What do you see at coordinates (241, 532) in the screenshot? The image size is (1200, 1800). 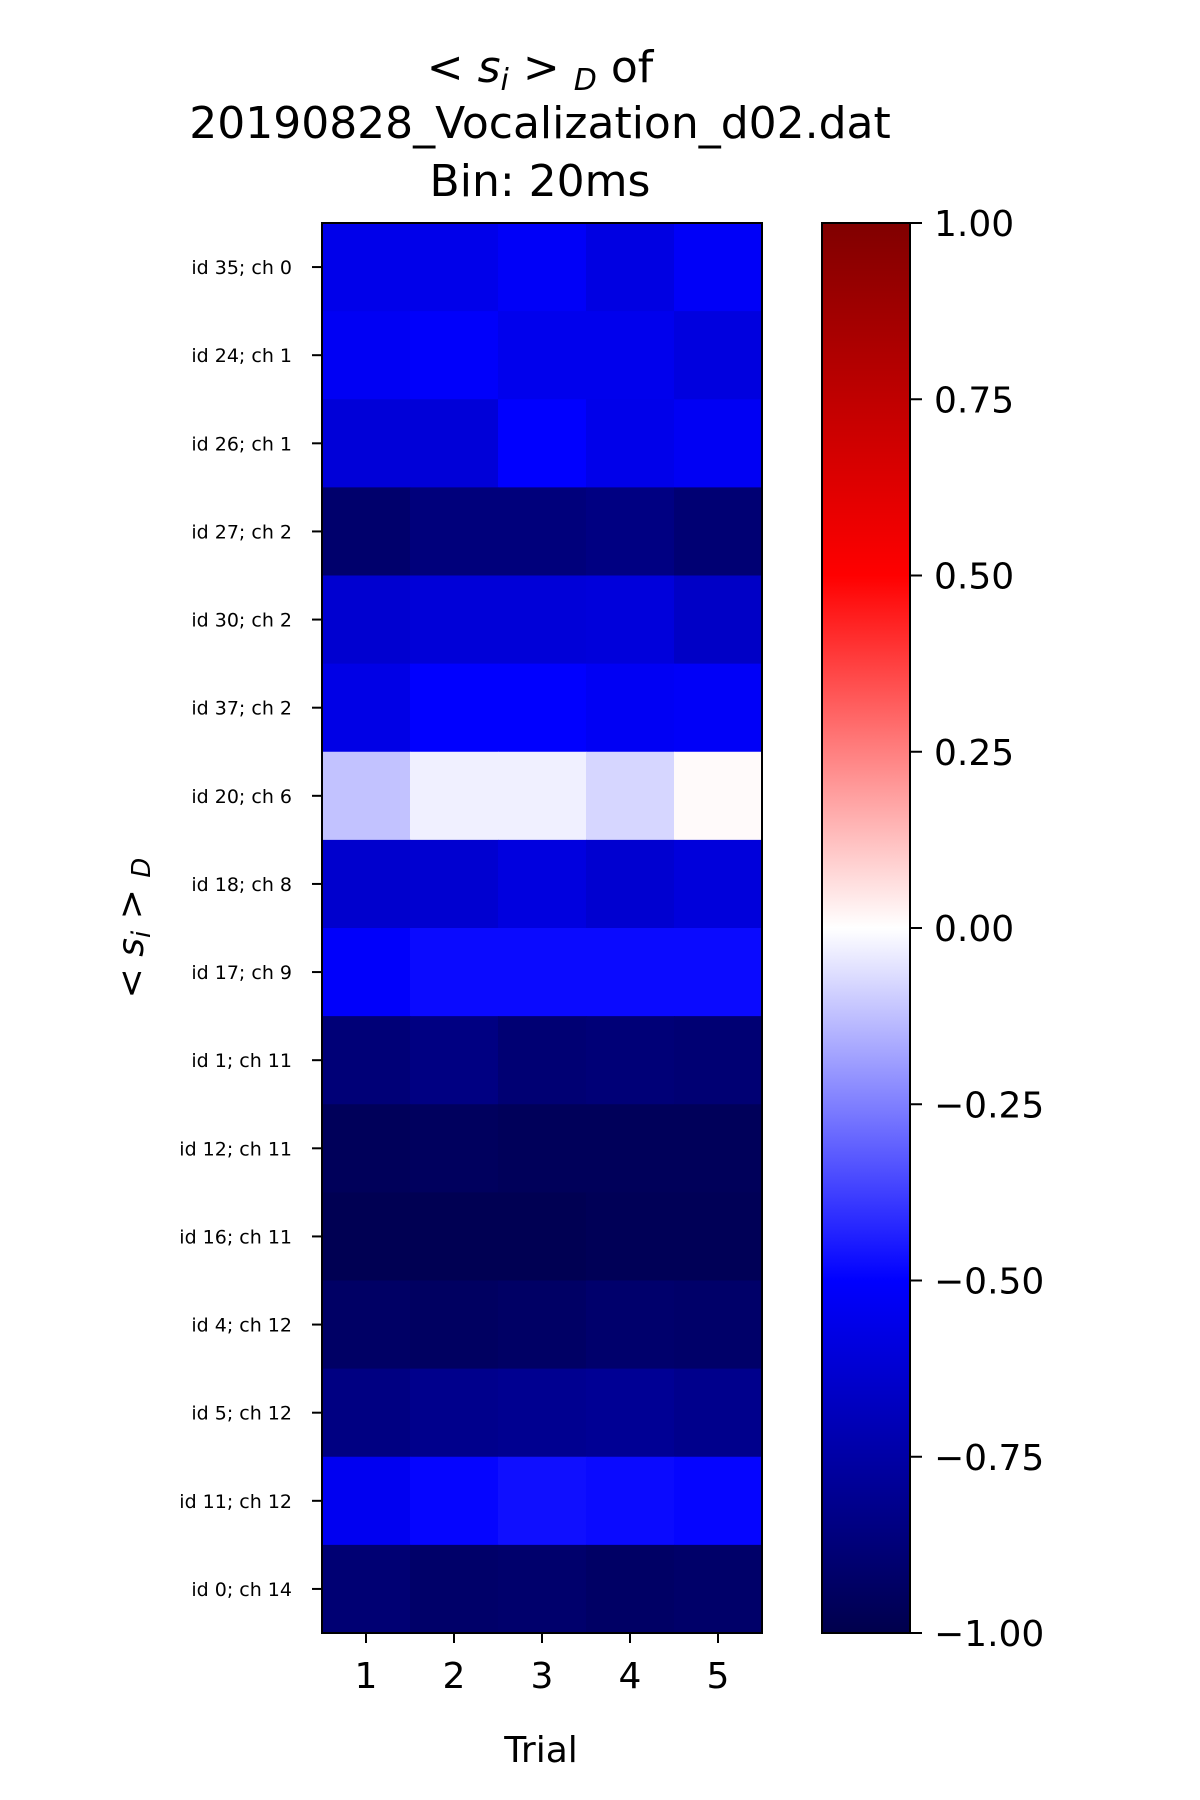 I see `y-tick-label: id 27; ch 2` at bounding box center [241, 532].